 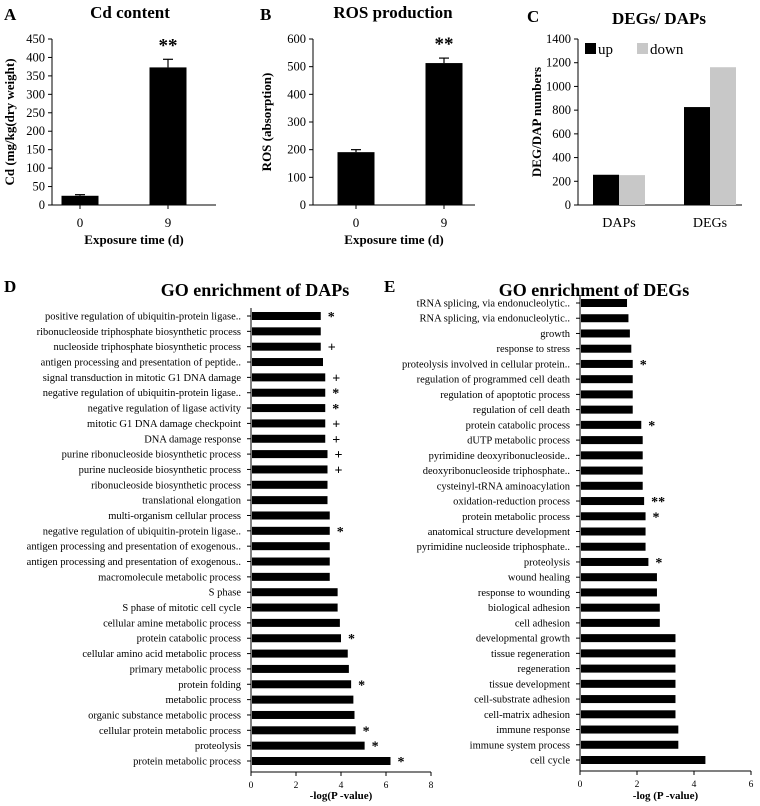 What do you see at coordinates (168, 136) in the screenshot?
I see `chart-a-bar` at bounding box center [168, 136].